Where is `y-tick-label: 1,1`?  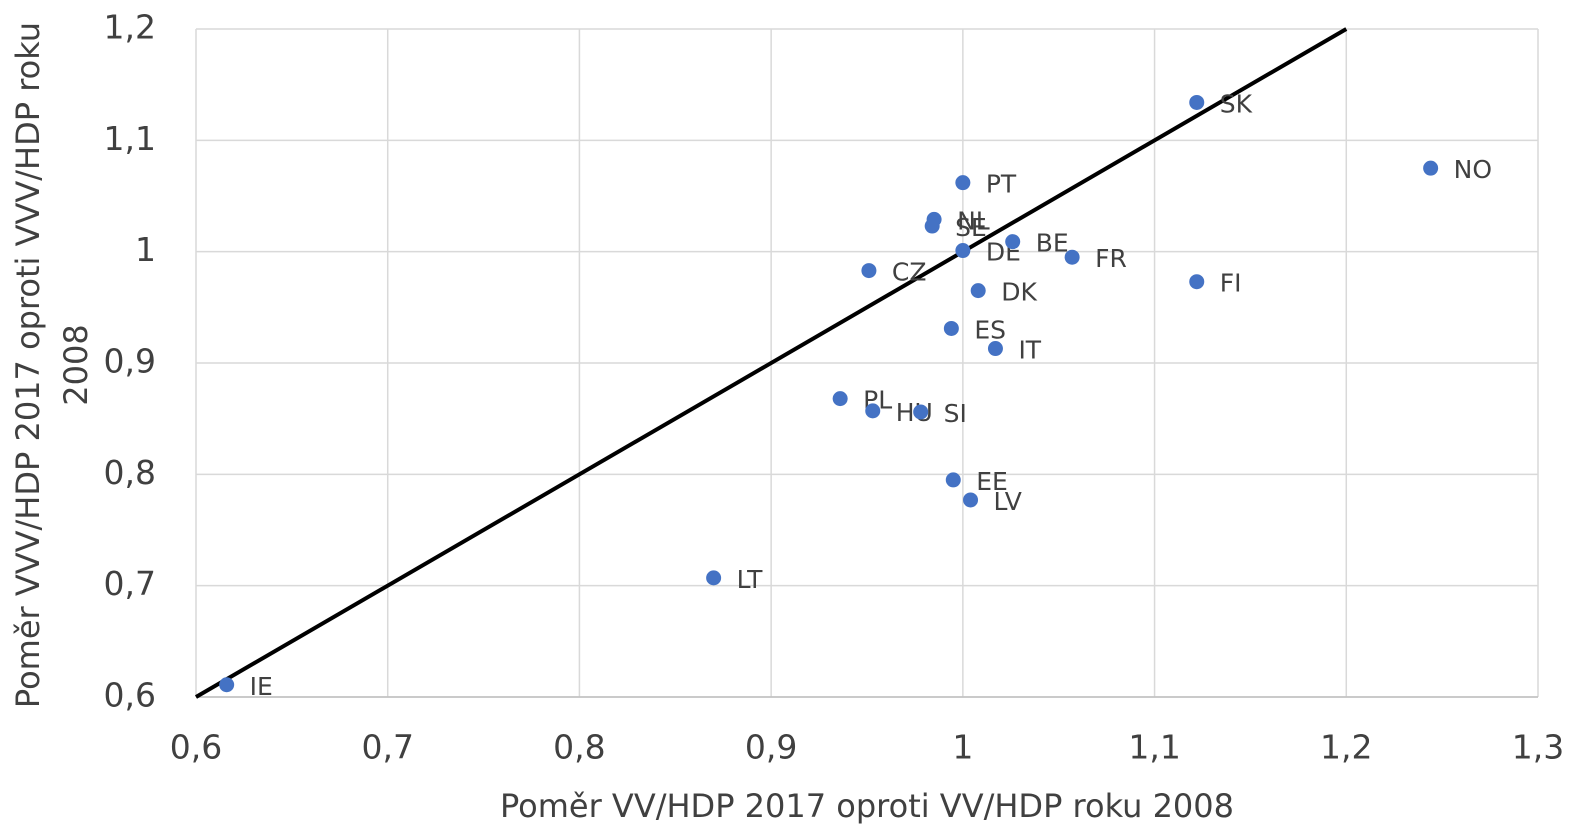 y-tick-label: 1,1 is located at coordinates (130, 138).